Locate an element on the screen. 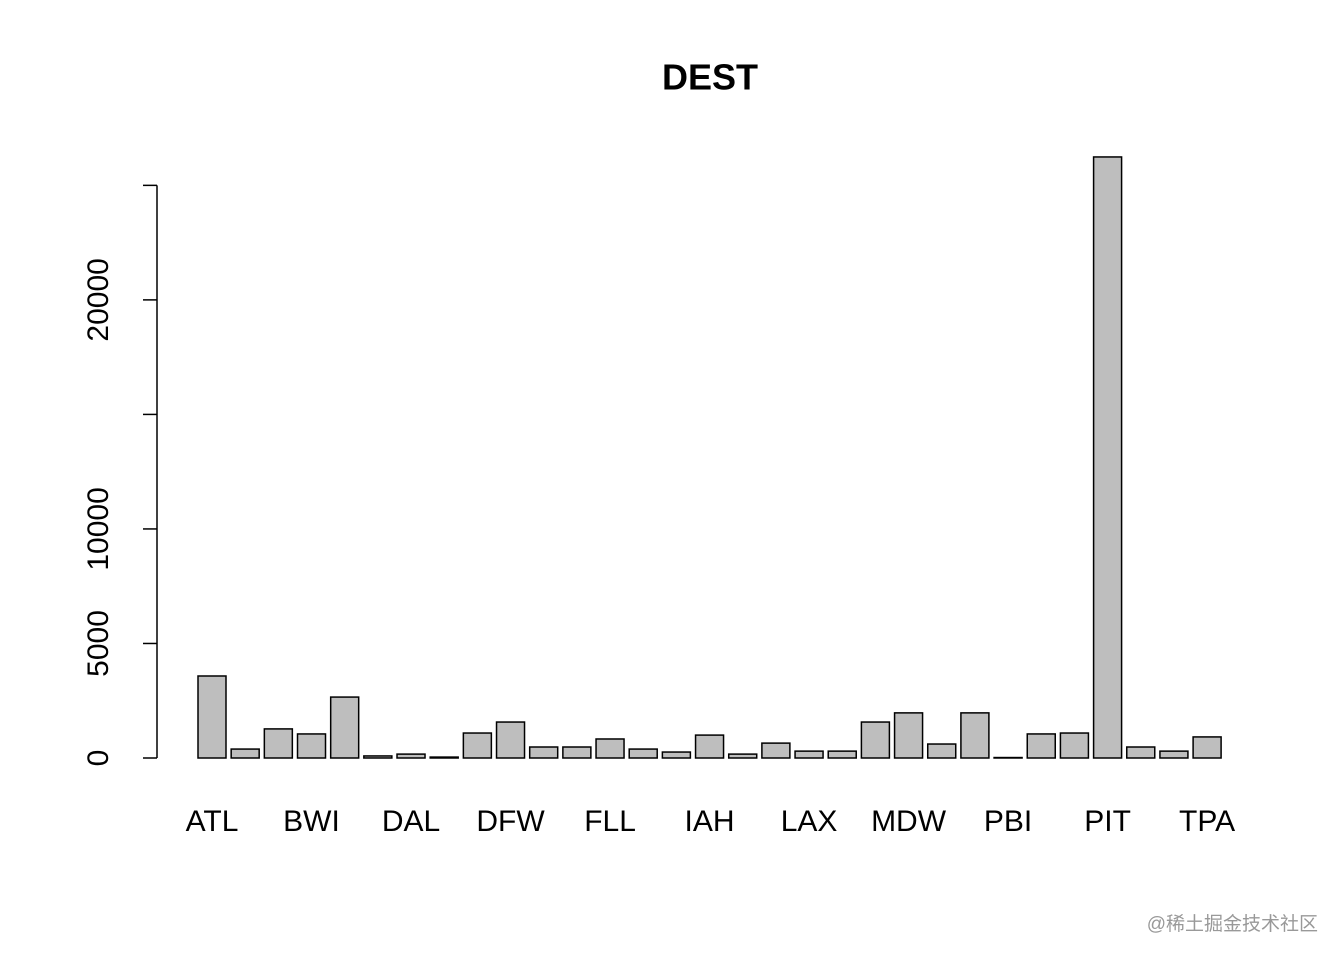 The image size is (1344, 960). x-tick-label: LAX is located at coordinates (809, 821).